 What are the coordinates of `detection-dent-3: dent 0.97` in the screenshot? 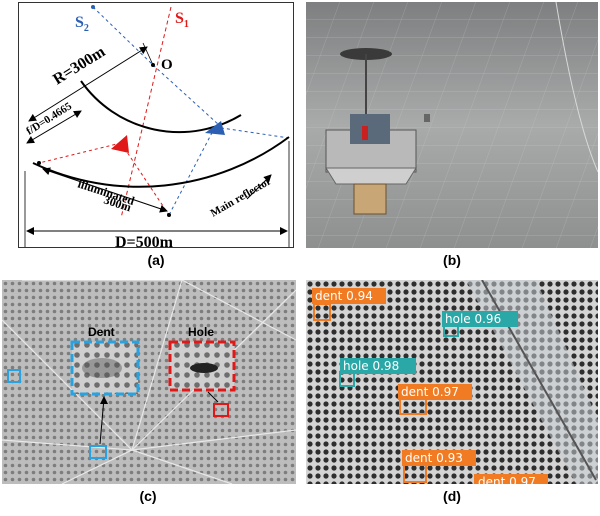 It's located at (435, 399).